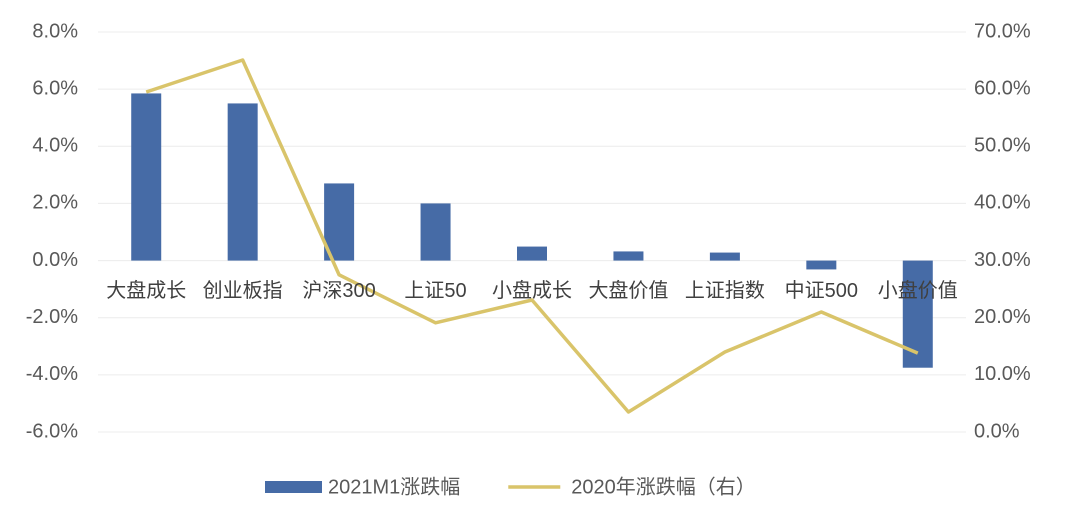 The height and width of the screenshot is (515, 1077). What do you see at coordinates (146, 290) in the screenshot?
I see `x-tick-label: 大盘成长` at bounding box center [146, 290].